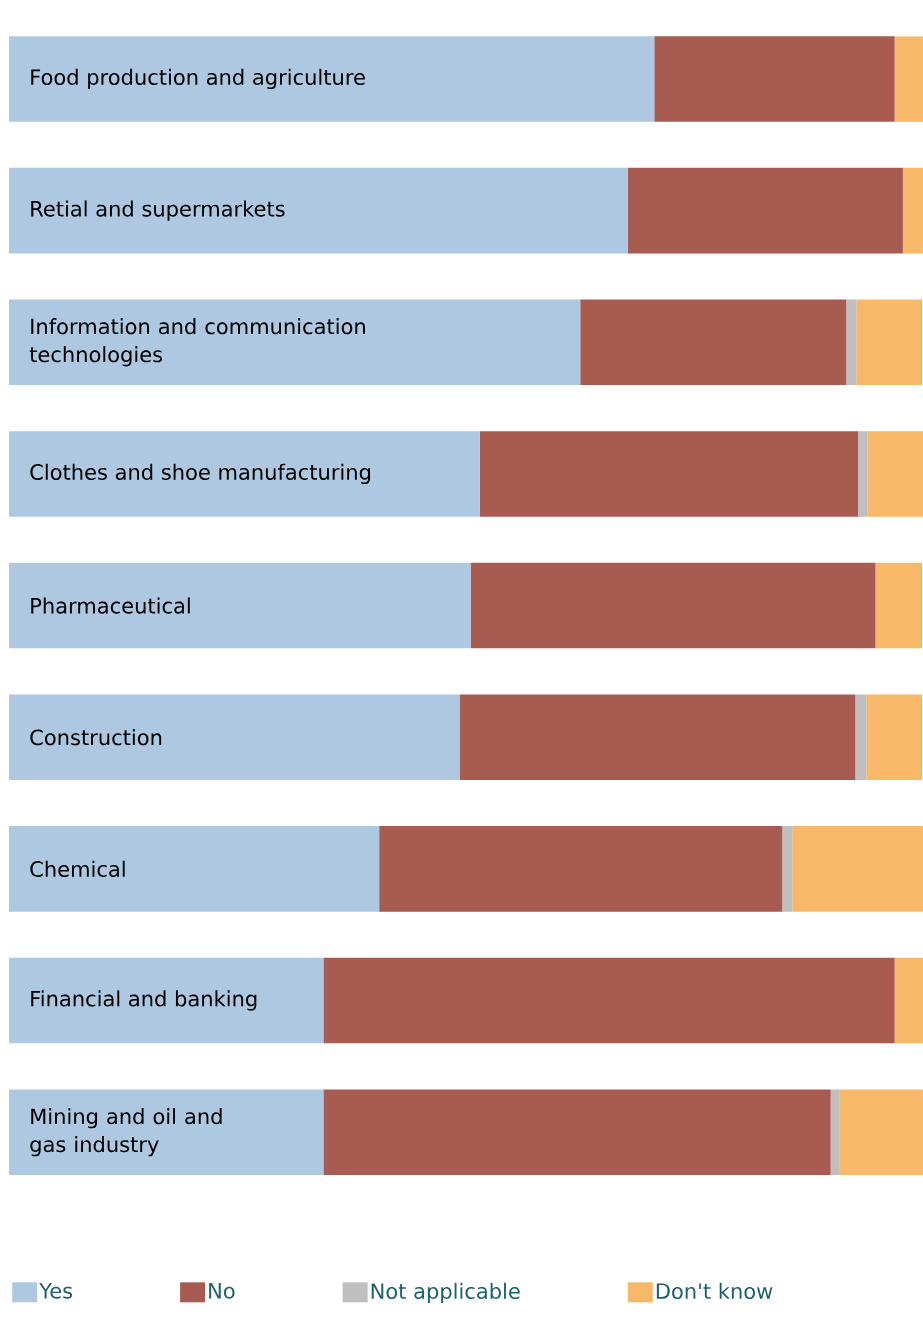 This screenshot has width=923, height=1317. I want to click on legend-label: No, so click(222, 1291).